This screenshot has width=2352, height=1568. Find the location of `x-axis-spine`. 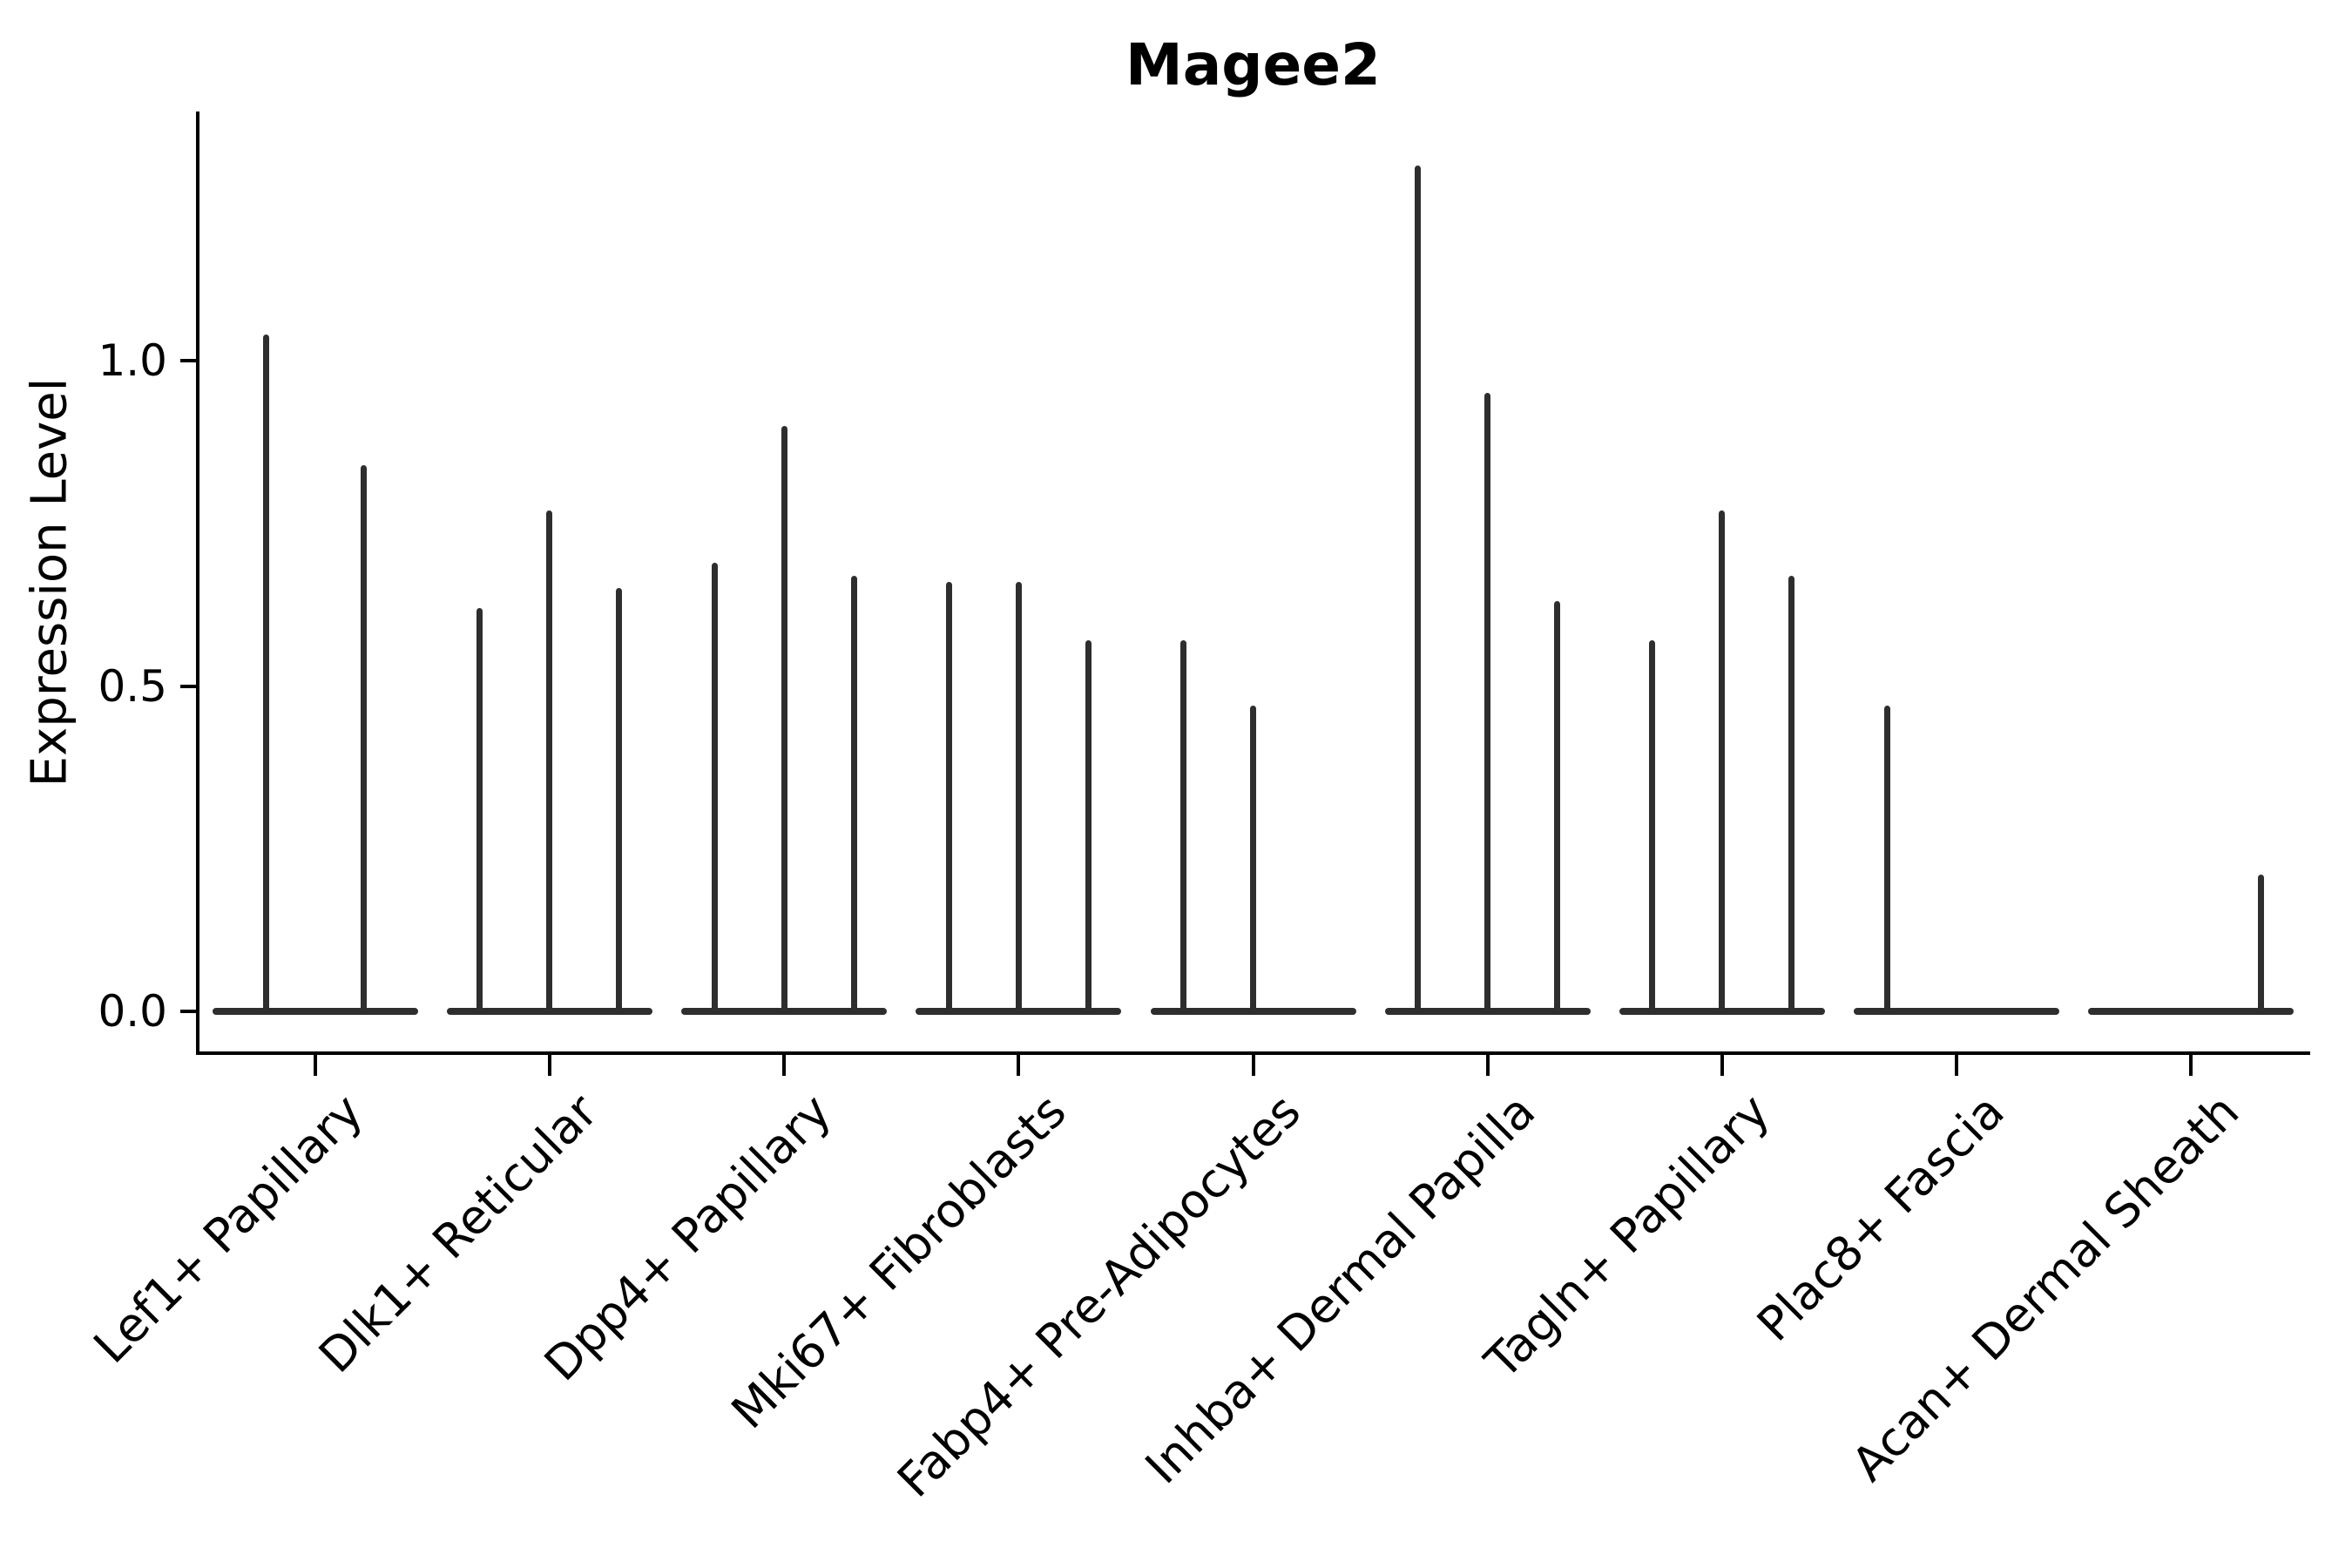

x-axis-spine is located at coordinates (1253, 1053).